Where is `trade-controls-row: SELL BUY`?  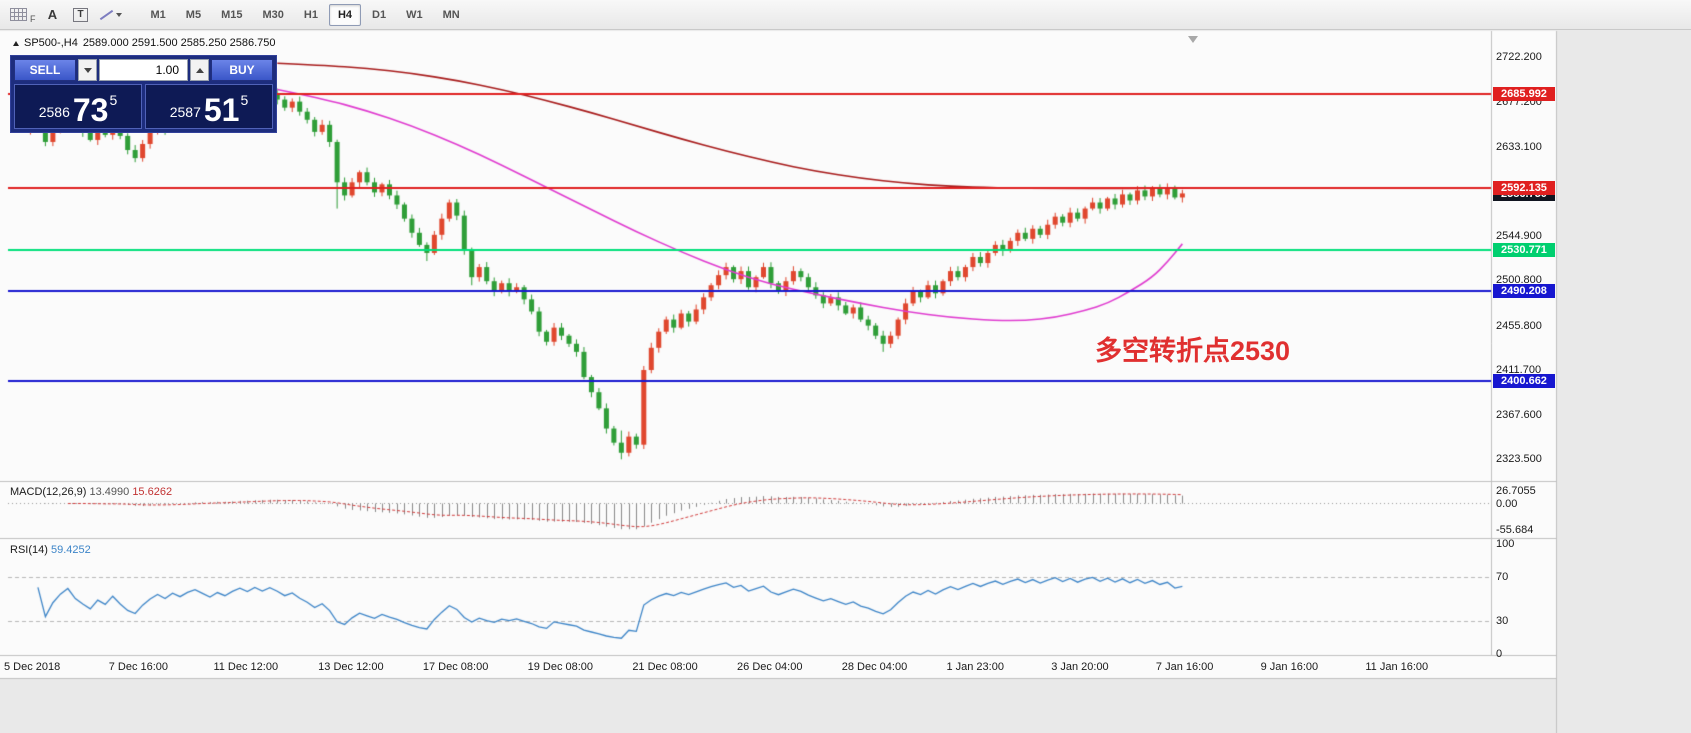
trade-controls-row: SELL BUY is located at coordinates (143, 70).